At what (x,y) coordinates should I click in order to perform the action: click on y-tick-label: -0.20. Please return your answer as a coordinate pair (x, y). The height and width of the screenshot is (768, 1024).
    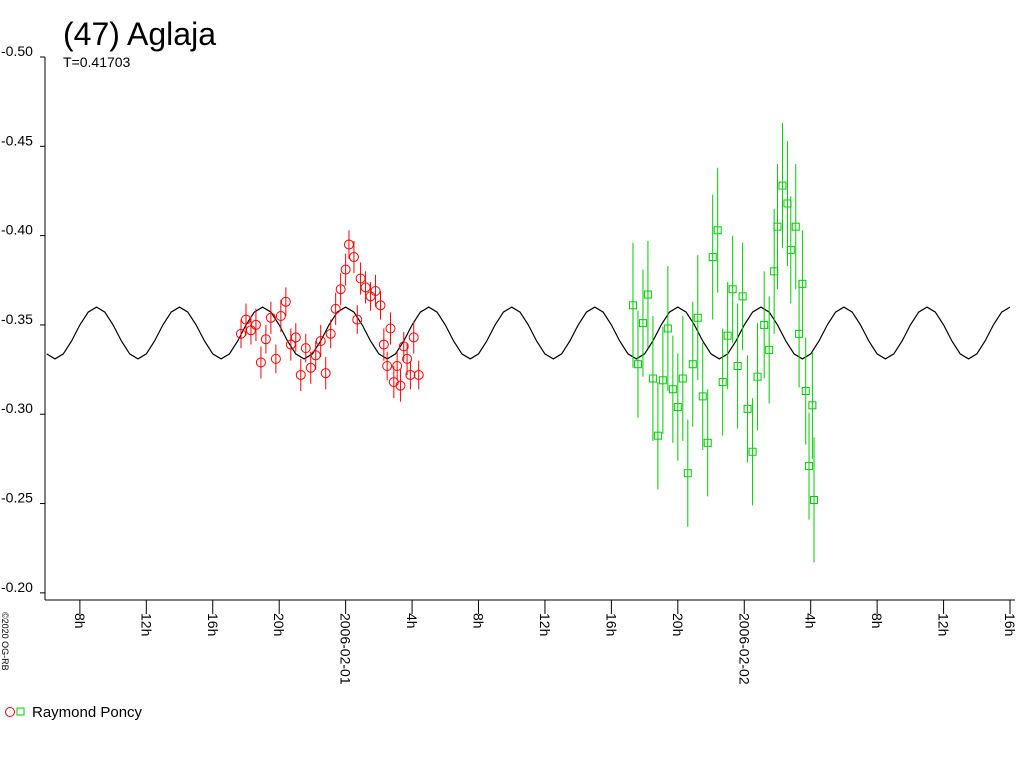
    Looking at the image, I should click on (17, 587).